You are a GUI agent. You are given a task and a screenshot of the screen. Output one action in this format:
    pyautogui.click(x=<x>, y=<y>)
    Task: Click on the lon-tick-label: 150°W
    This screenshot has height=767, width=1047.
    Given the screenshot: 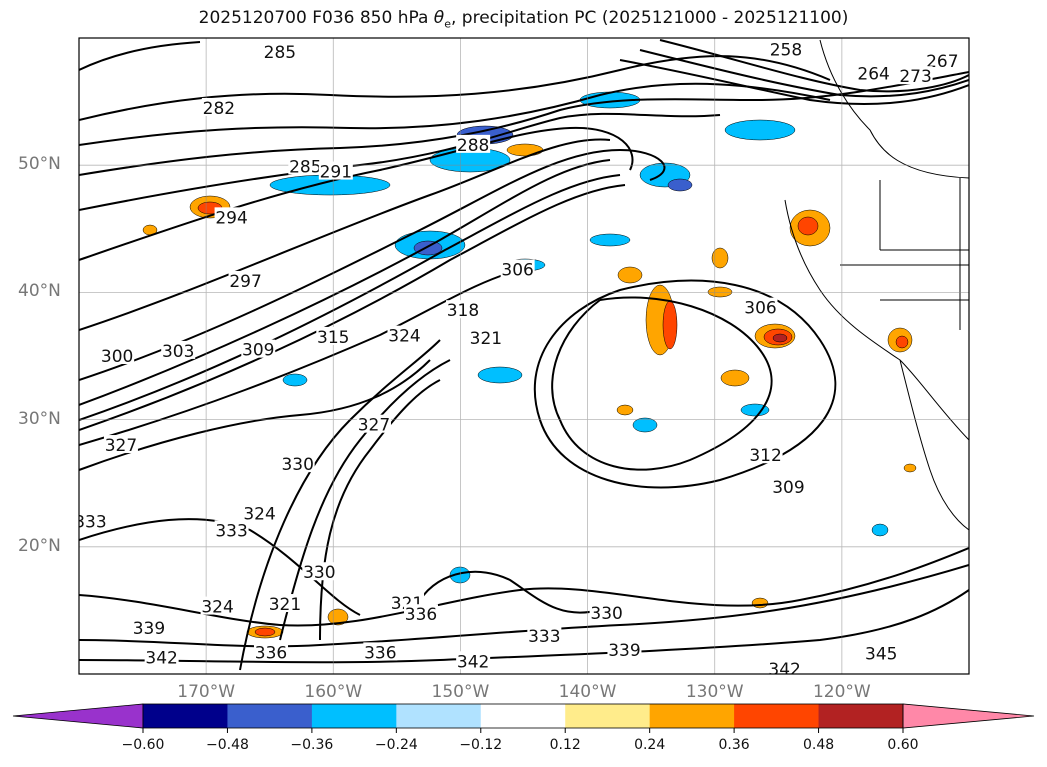 What is the action you would take?
    pyautogui.click(x=460, y=692)
    